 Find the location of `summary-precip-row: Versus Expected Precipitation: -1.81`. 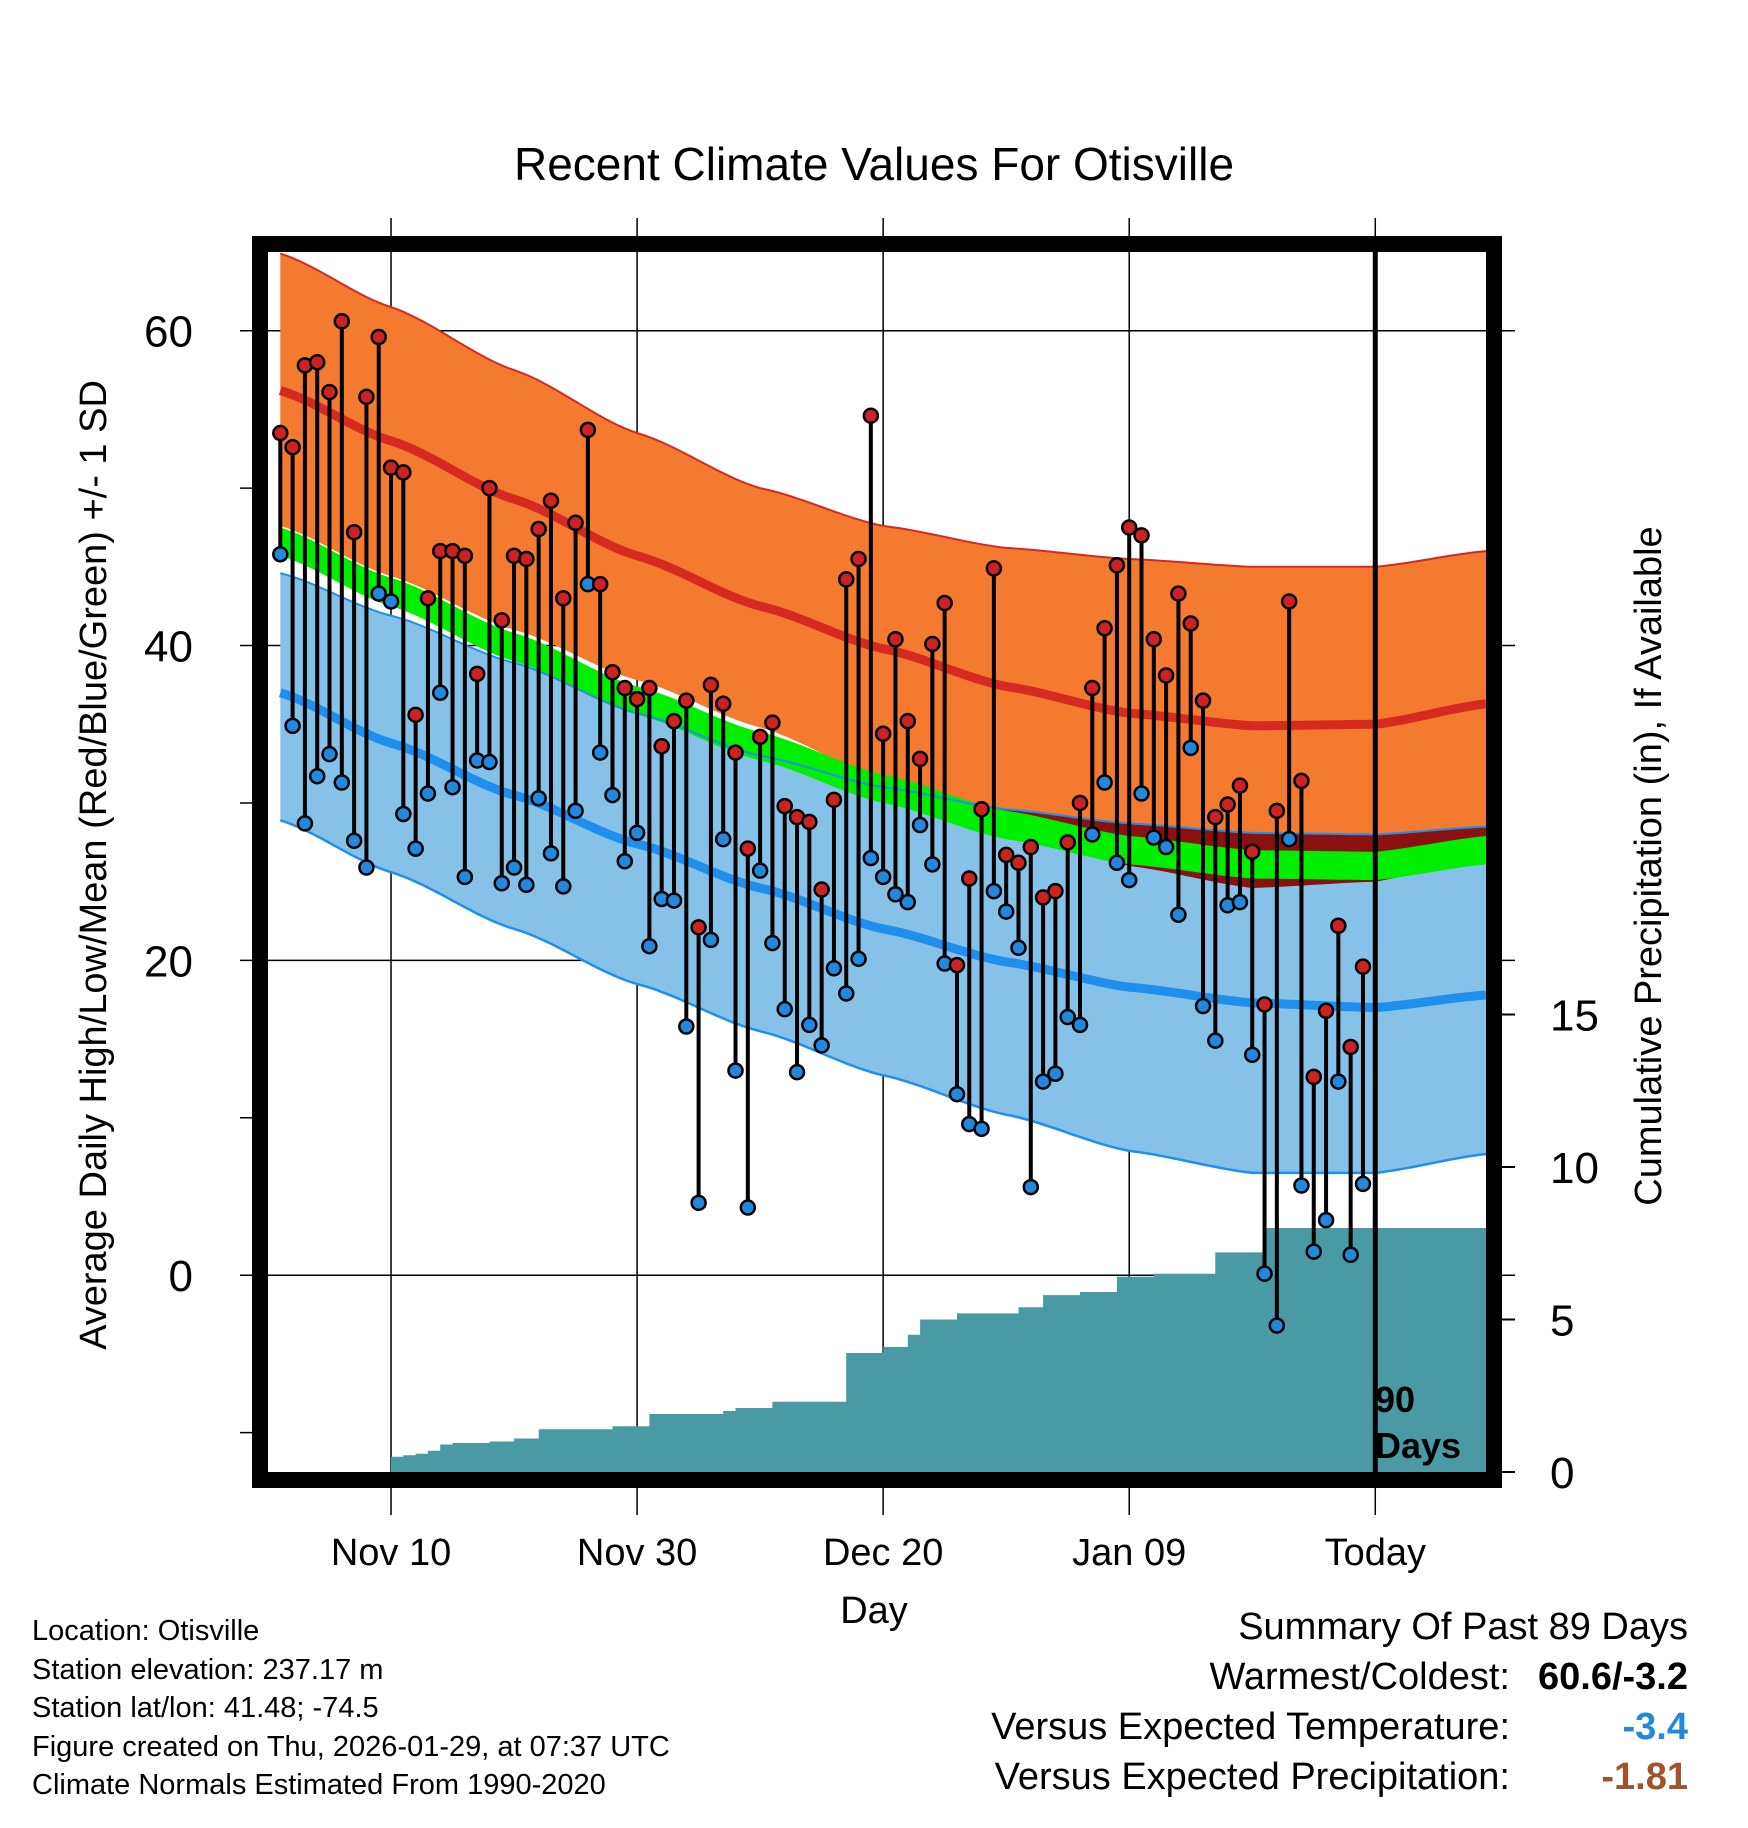

summary-precip-row: Versus Expected Precipitation: -1.81 is located at coordinates (1341, 1777).